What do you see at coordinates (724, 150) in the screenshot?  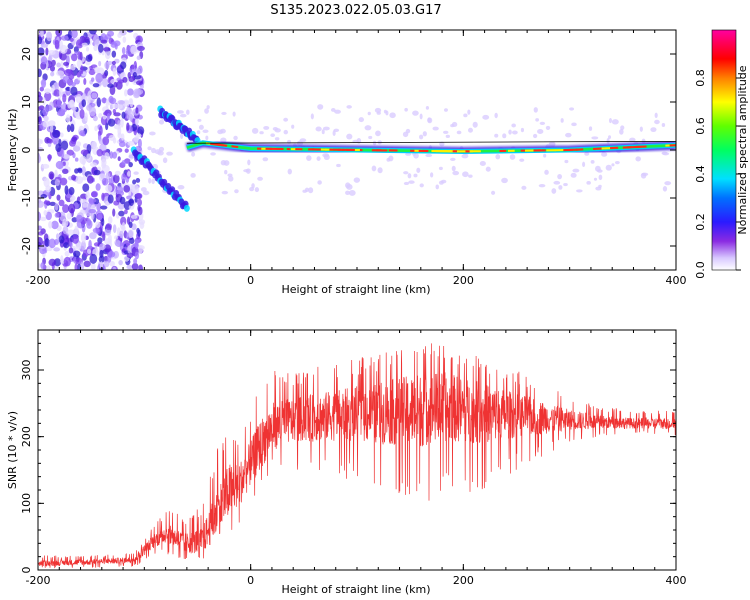 I see `colorbar-frame` at bounding box center [724, 150].